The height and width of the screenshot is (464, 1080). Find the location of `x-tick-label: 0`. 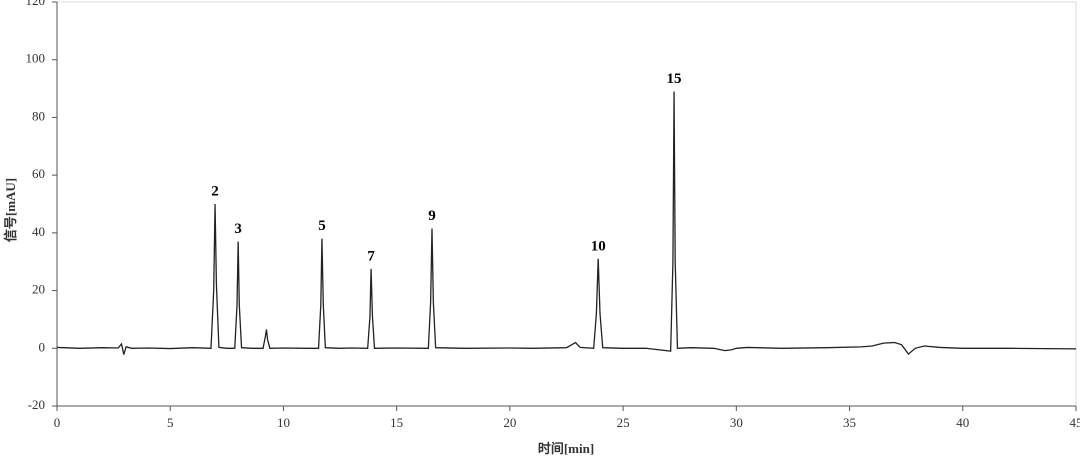

x-tick-label: 0 is located at coordinates (57, 422).